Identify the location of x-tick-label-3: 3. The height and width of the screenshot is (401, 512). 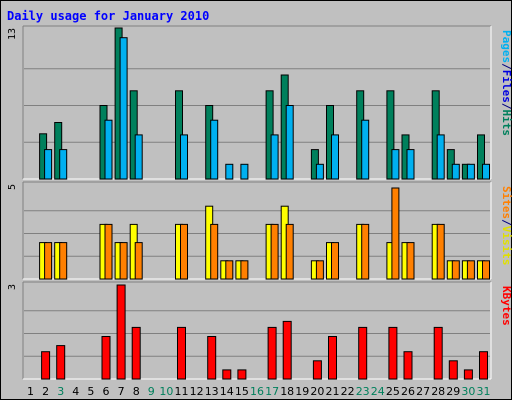
(60, 391).